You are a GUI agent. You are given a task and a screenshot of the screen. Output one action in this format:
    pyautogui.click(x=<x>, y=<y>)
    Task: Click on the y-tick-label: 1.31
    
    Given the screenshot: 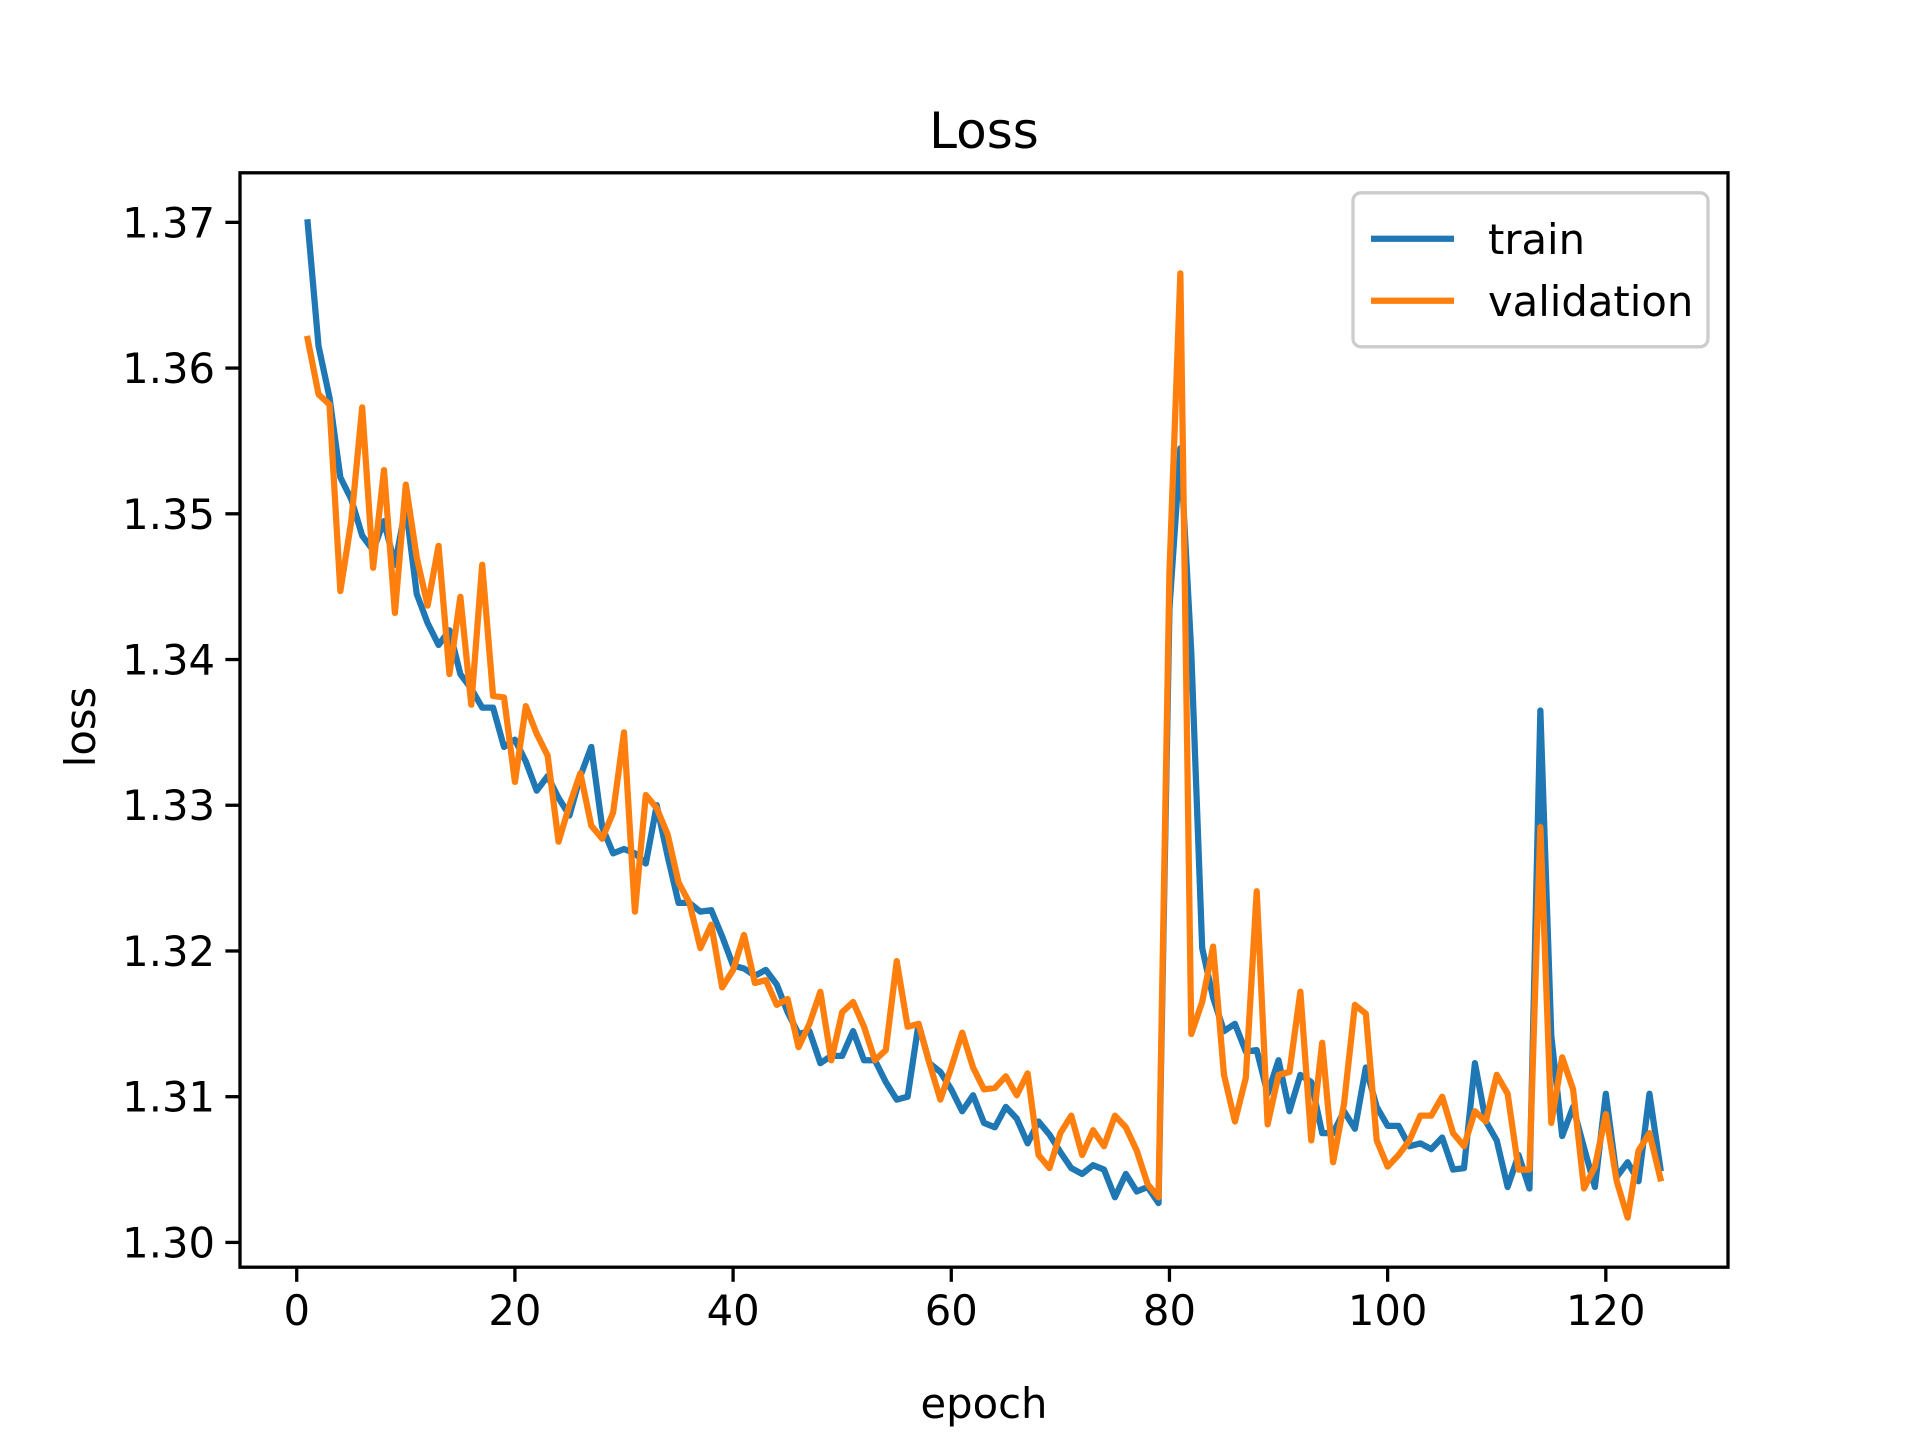 What is the action you would take?
    pyautogui.click(x=168, y=1097)
    